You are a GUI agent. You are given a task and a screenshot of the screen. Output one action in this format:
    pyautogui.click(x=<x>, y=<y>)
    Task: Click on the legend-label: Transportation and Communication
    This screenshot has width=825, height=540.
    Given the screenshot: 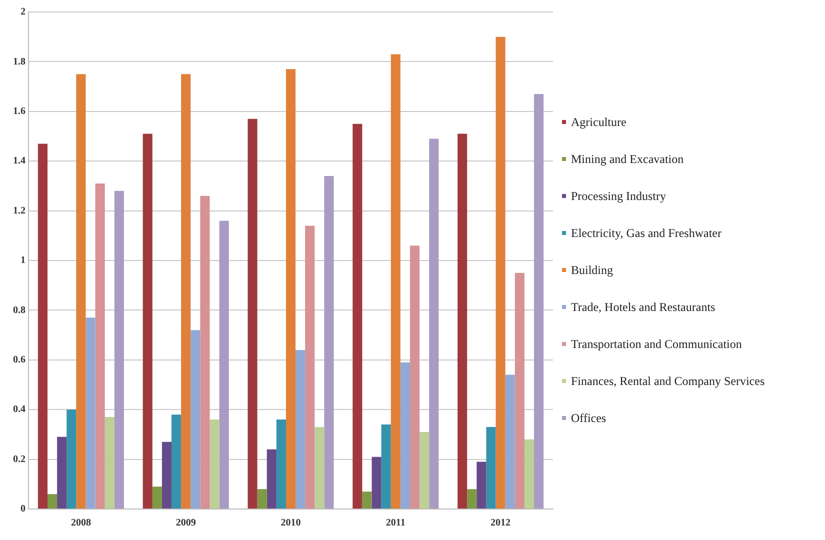 What is the action you would take?
    pyautogui.click(x=656, y=344)
    